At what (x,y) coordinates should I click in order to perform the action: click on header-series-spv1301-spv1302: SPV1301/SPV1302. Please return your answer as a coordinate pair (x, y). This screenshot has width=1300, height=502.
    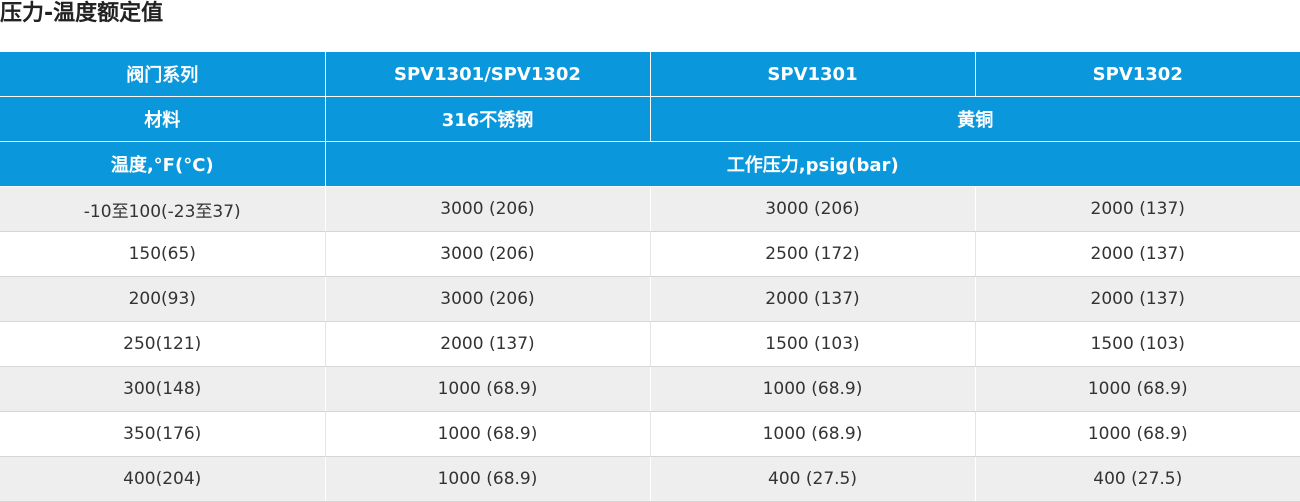
    Looking at the image, I should click on (488, 74).